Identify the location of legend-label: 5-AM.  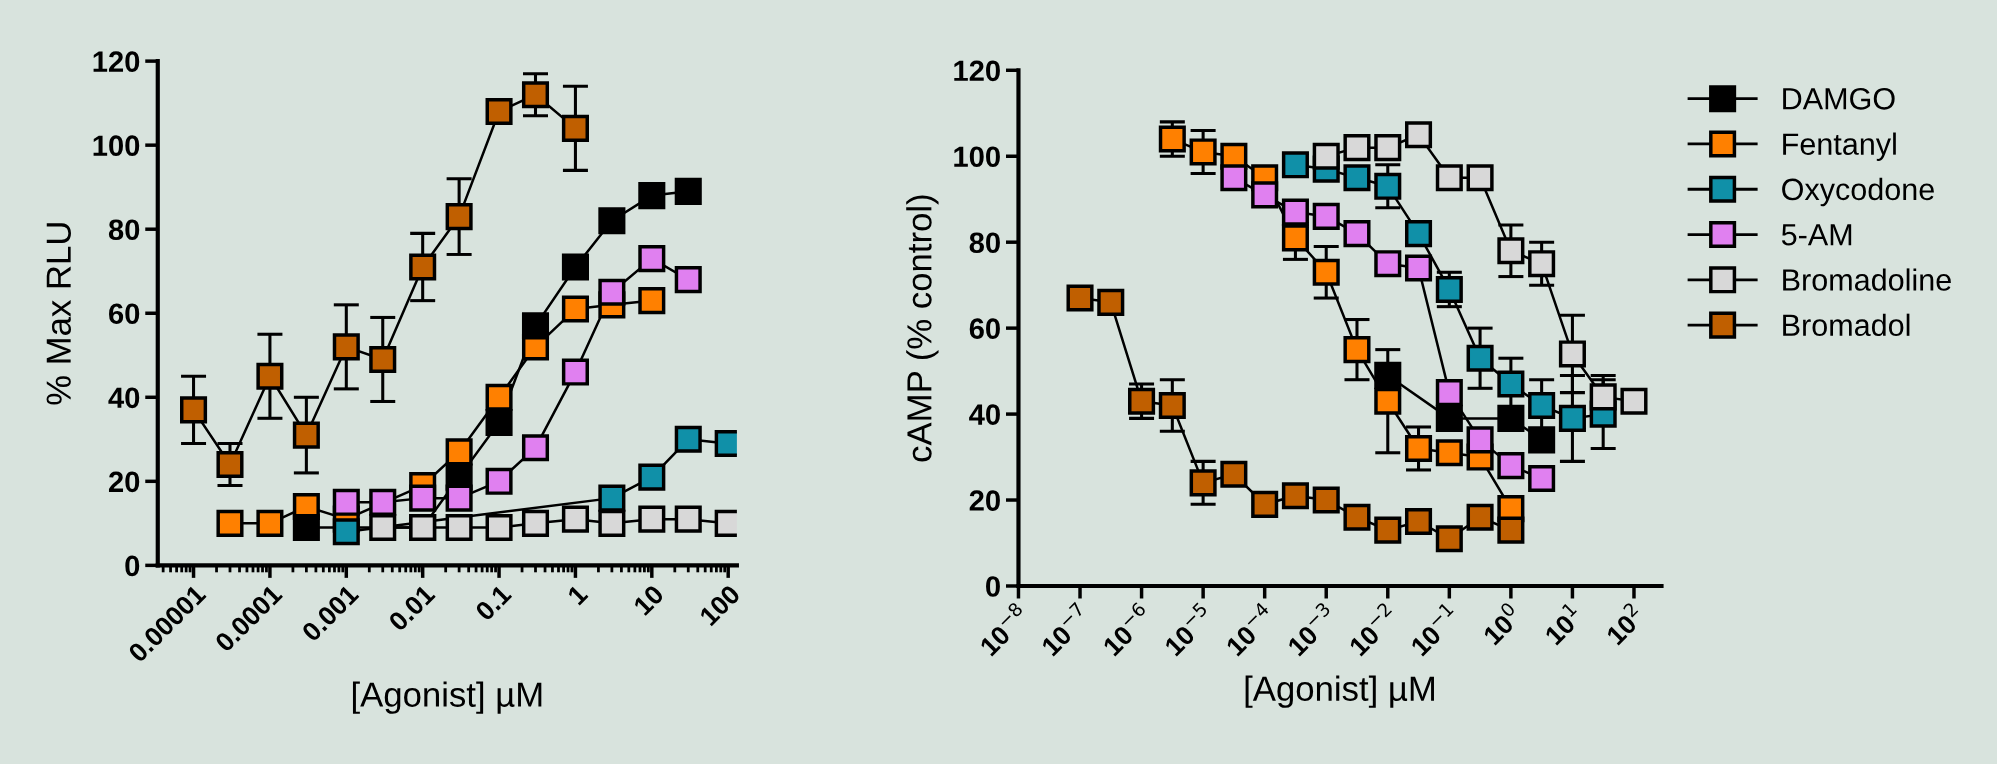
(1816, 235).